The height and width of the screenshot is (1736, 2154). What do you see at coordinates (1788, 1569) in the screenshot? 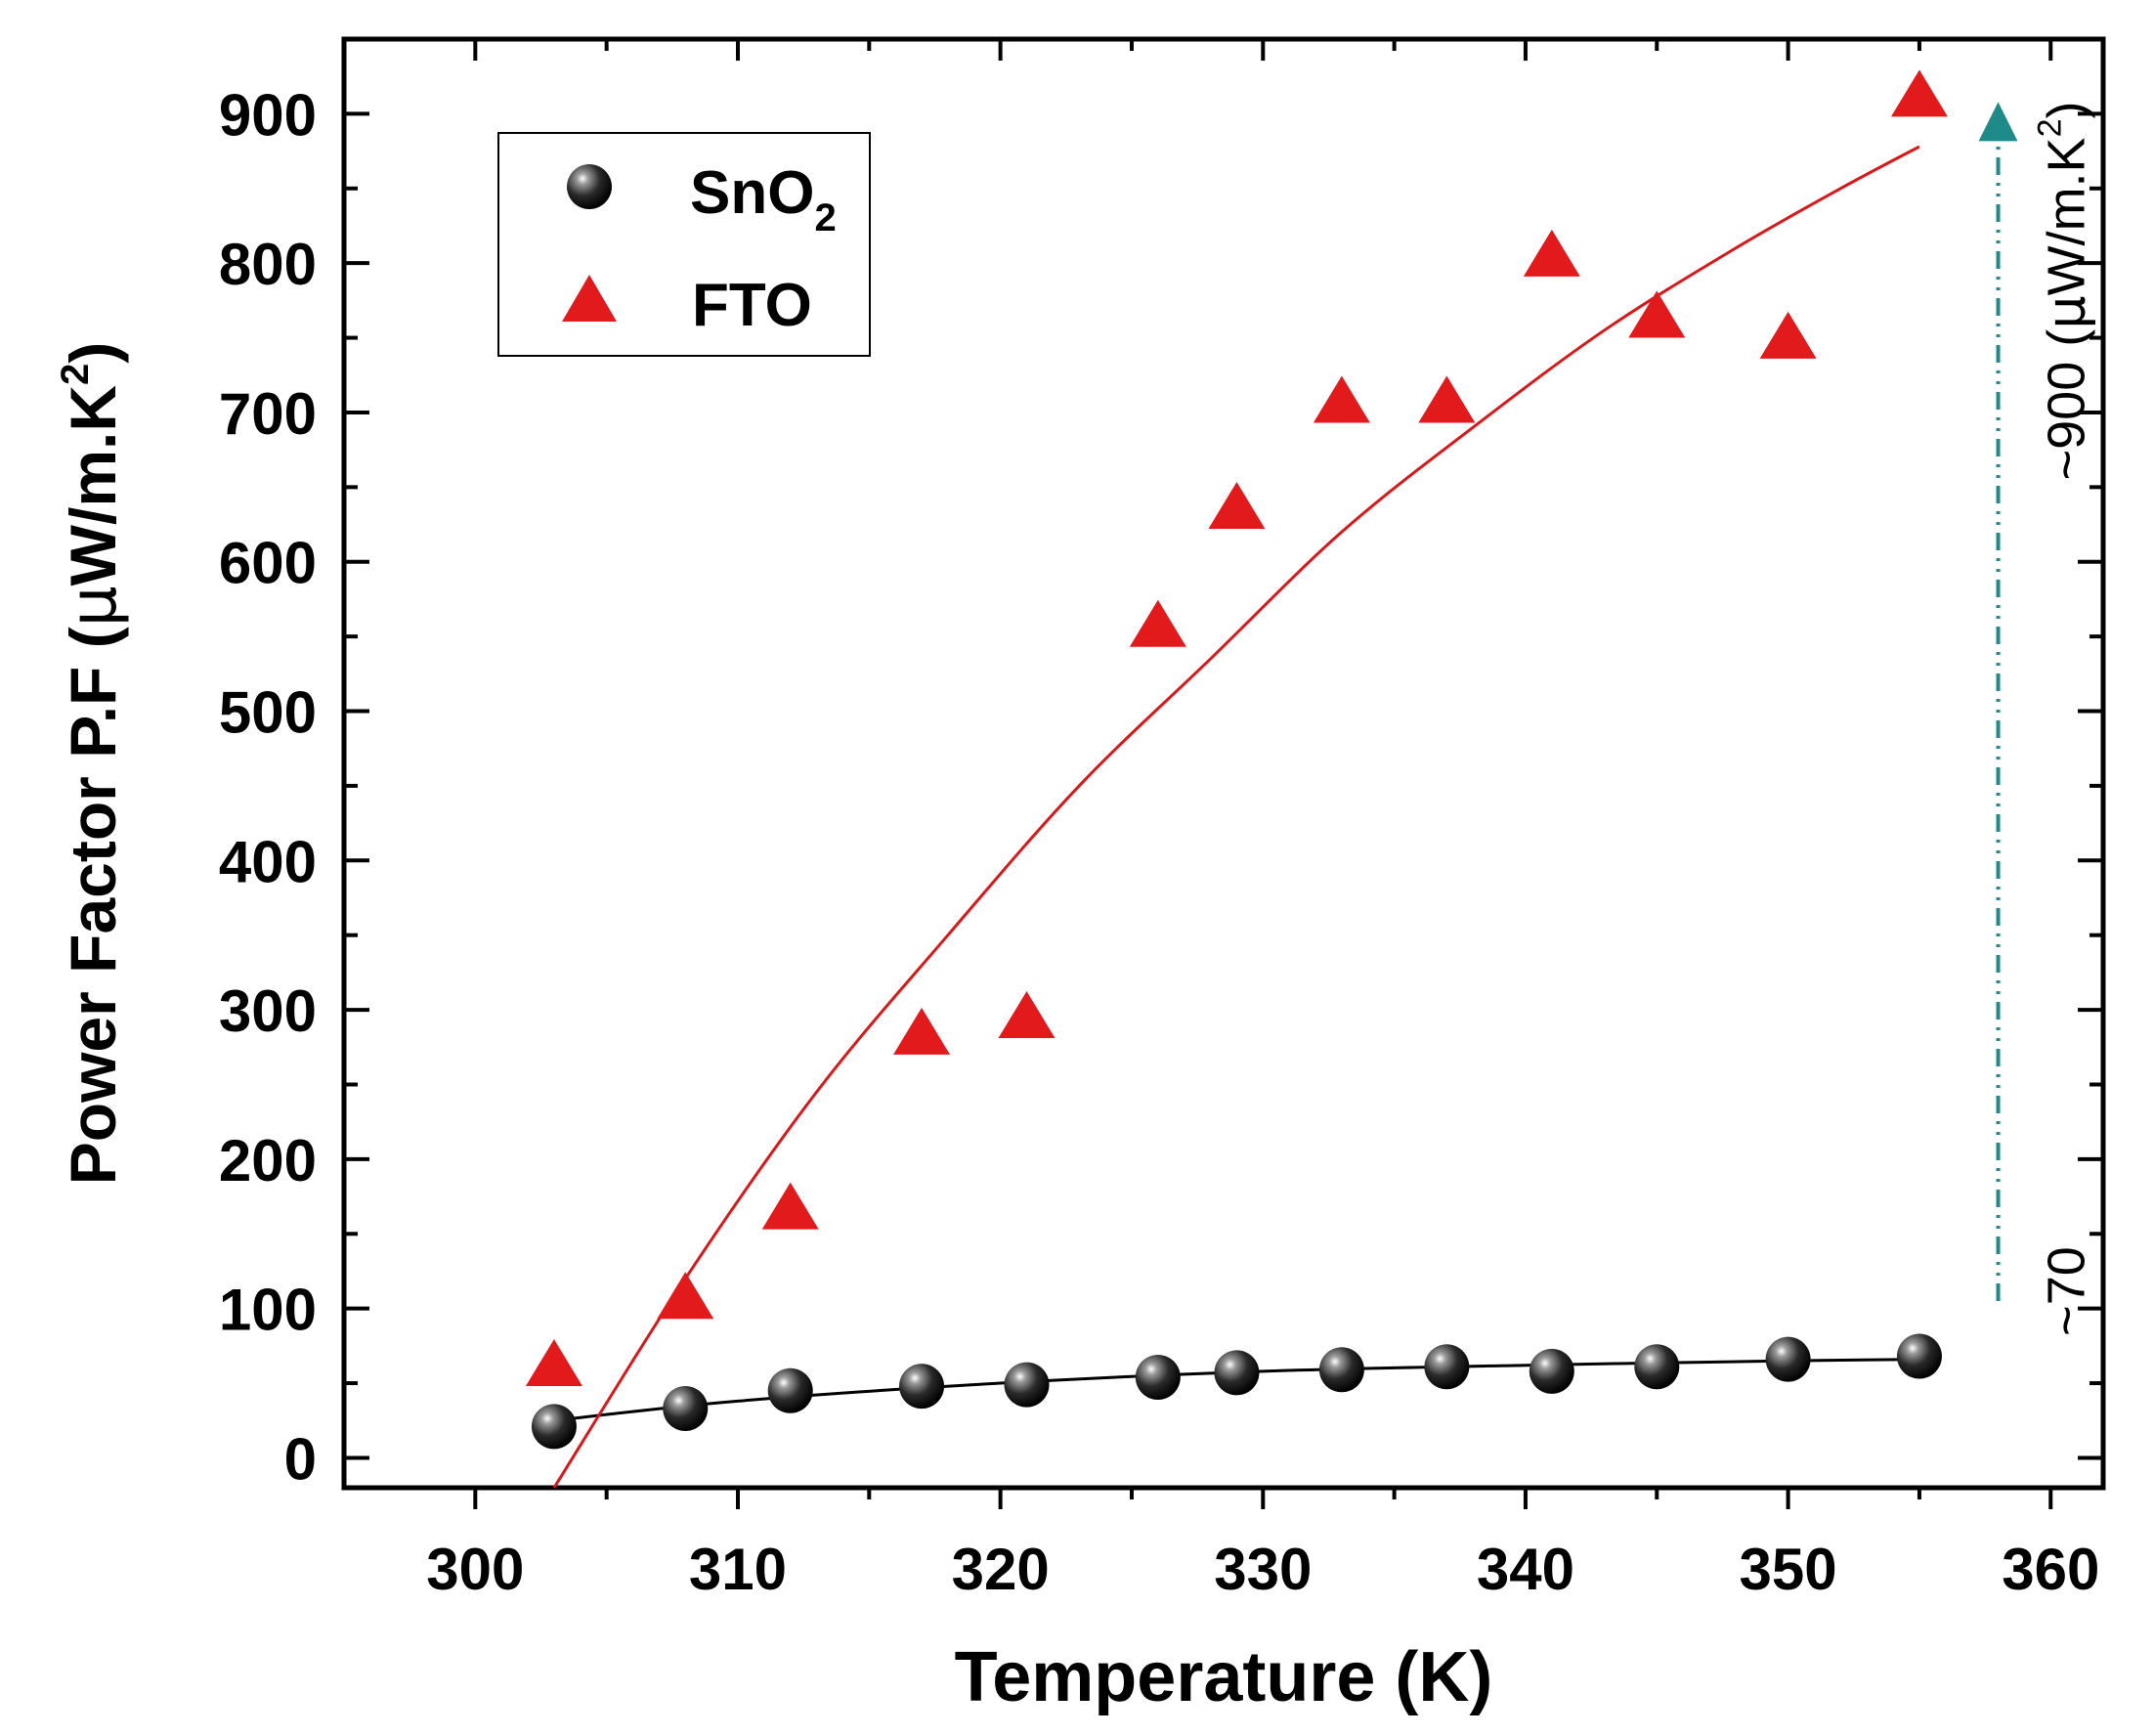
I see `x-tick-label: 350` at bounding box center [1788, 1569].